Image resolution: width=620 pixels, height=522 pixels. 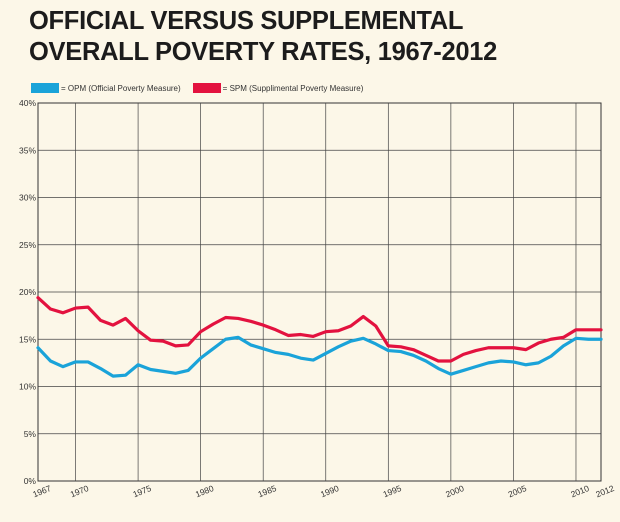 I want to click on legend-swatch-opm, so click(x=45, y=88).